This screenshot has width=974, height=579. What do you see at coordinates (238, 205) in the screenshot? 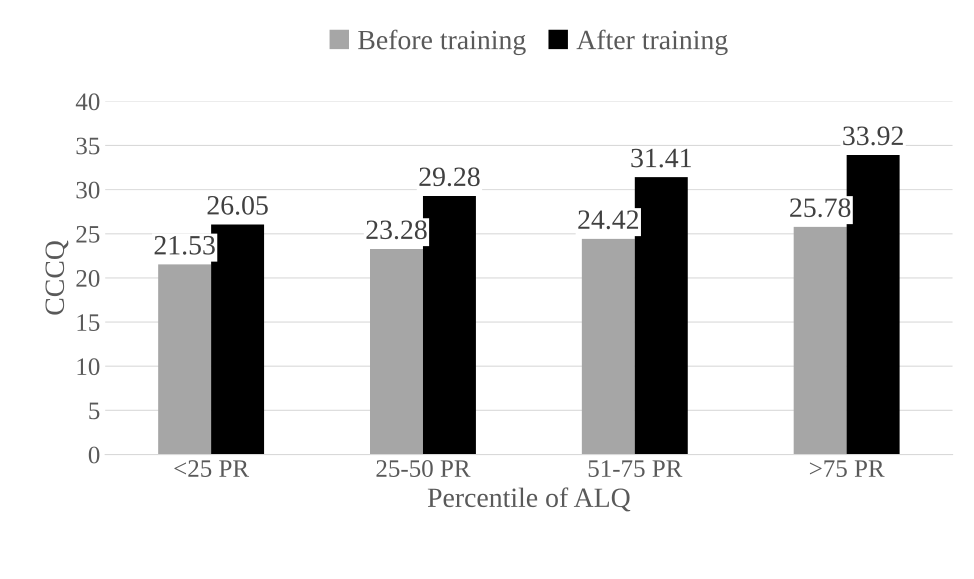
I see `data-label: 26.05` at bounding box center [238, 205].